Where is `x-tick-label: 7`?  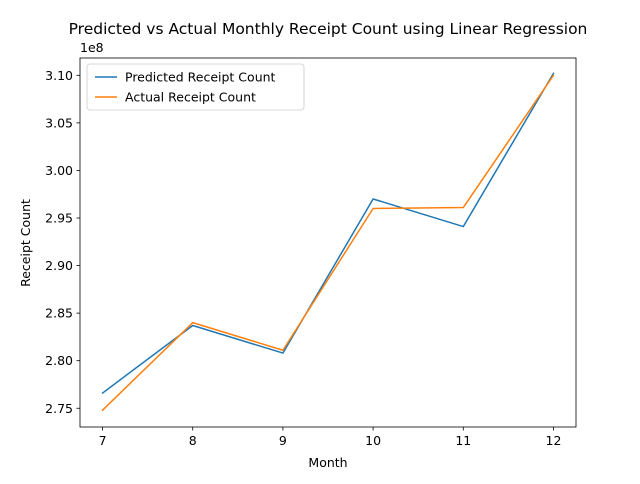
x-tick-label: 7 is located at coordinates (103, 440).